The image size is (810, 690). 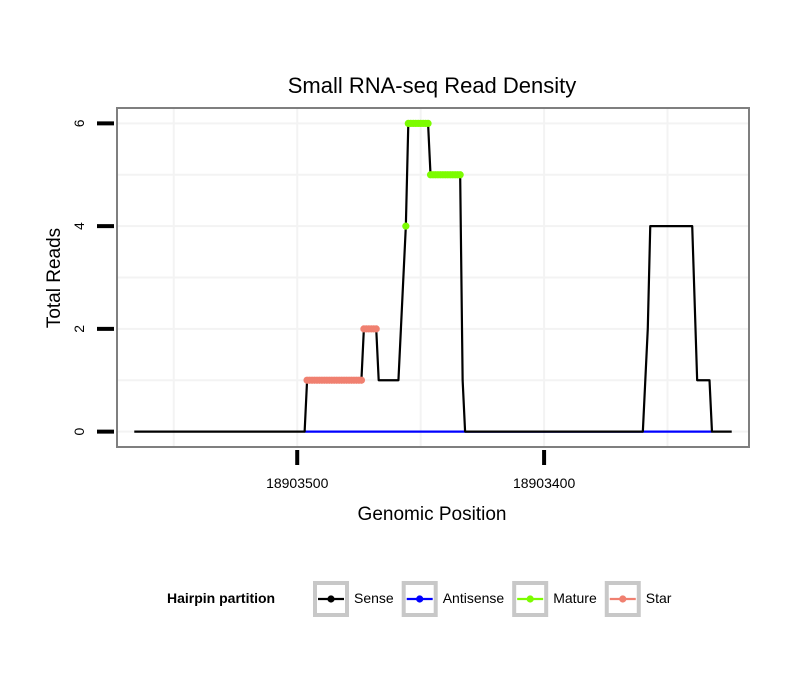 I want to click on y-axis-label: Total Reads, so click(x=54, y=278).